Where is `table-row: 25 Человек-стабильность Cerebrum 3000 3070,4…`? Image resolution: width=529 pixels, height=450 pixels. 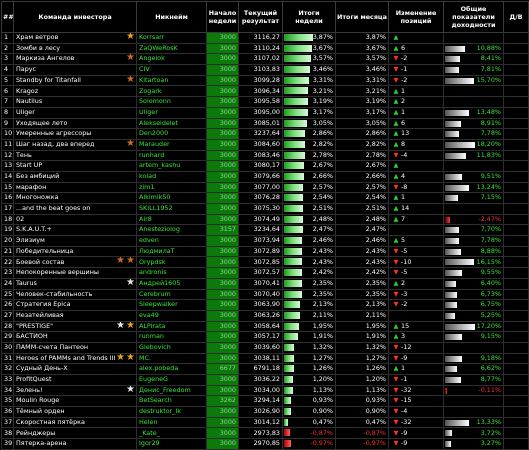
table-row: 25 Человек-стабильность Cerebrum 3000 3070,4… is located at coordinates (265, 294).